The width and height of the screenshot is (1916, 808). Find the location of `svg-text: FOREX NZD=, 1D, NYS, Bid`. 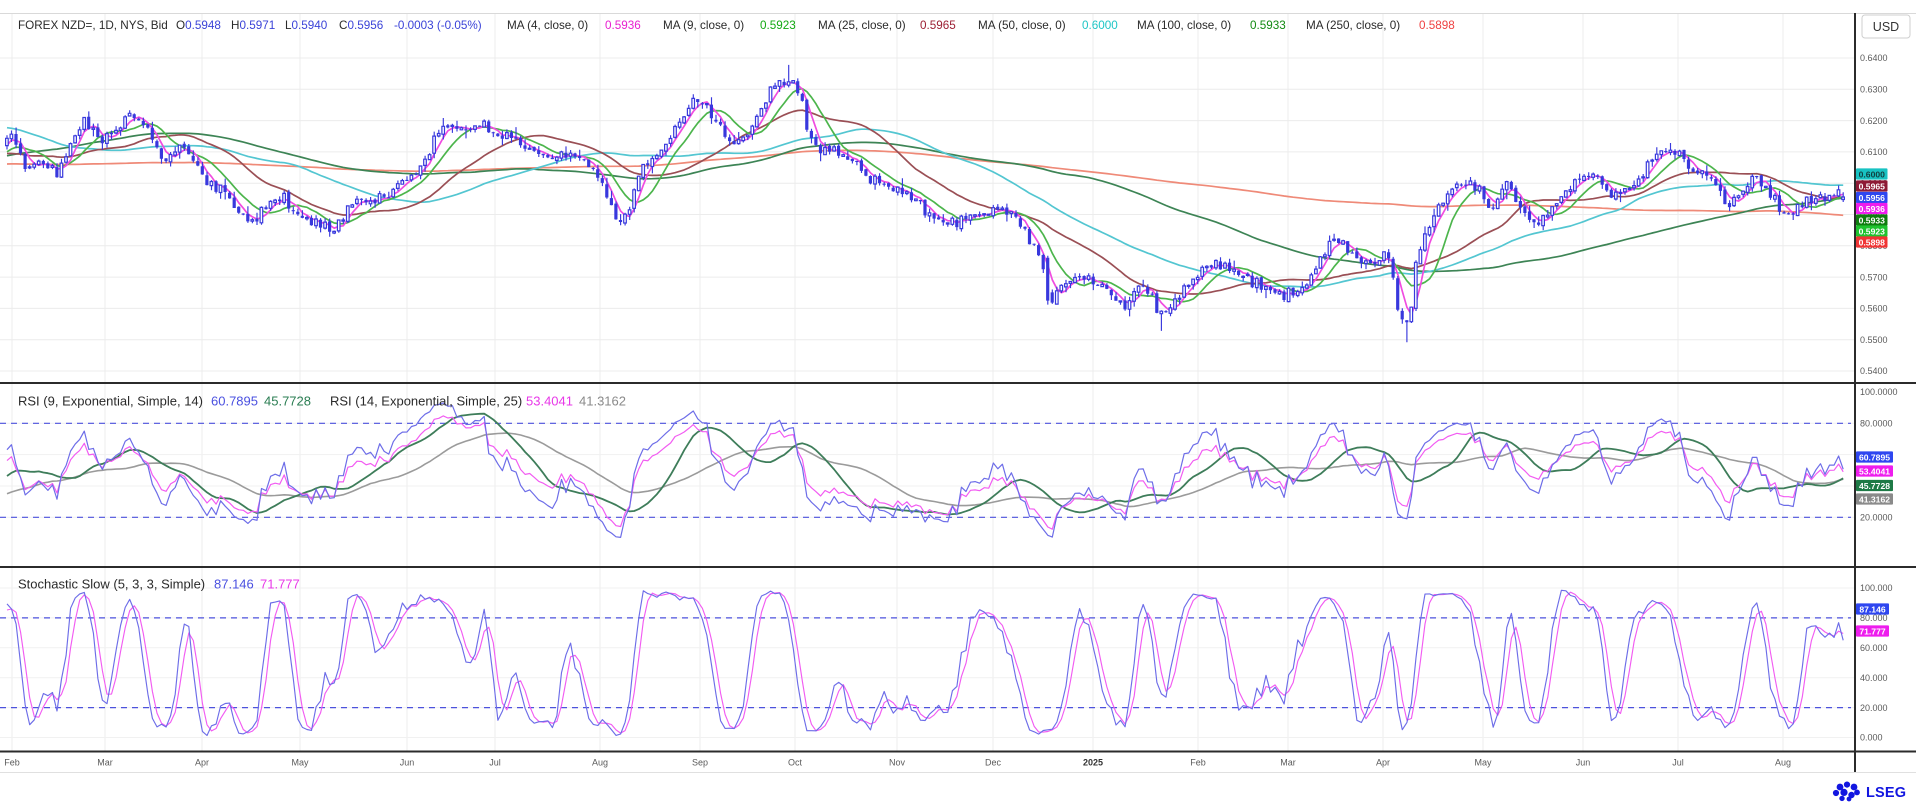

svg-text: FOREX NZD=, 1D, NYS, Bid is located at coordinates (93, 25).